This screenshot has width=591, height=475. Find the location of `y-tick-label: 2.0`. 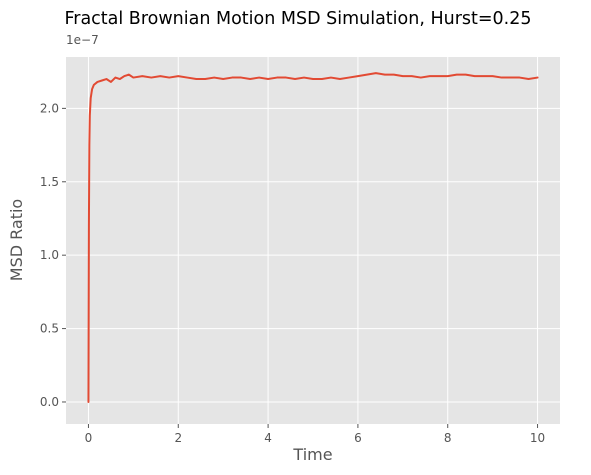

y-tick-label: 2.0 is located at coordinates (49, 108).